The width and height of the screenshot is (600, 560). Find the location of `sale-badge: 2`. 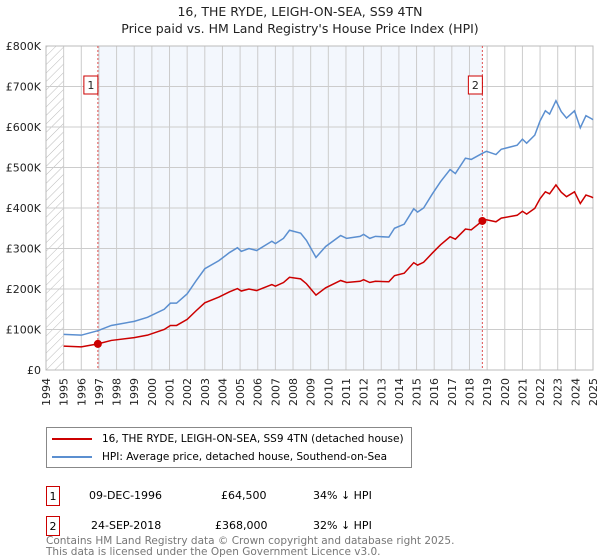

sale-badge: 2 is located at coordinates (53, 526).